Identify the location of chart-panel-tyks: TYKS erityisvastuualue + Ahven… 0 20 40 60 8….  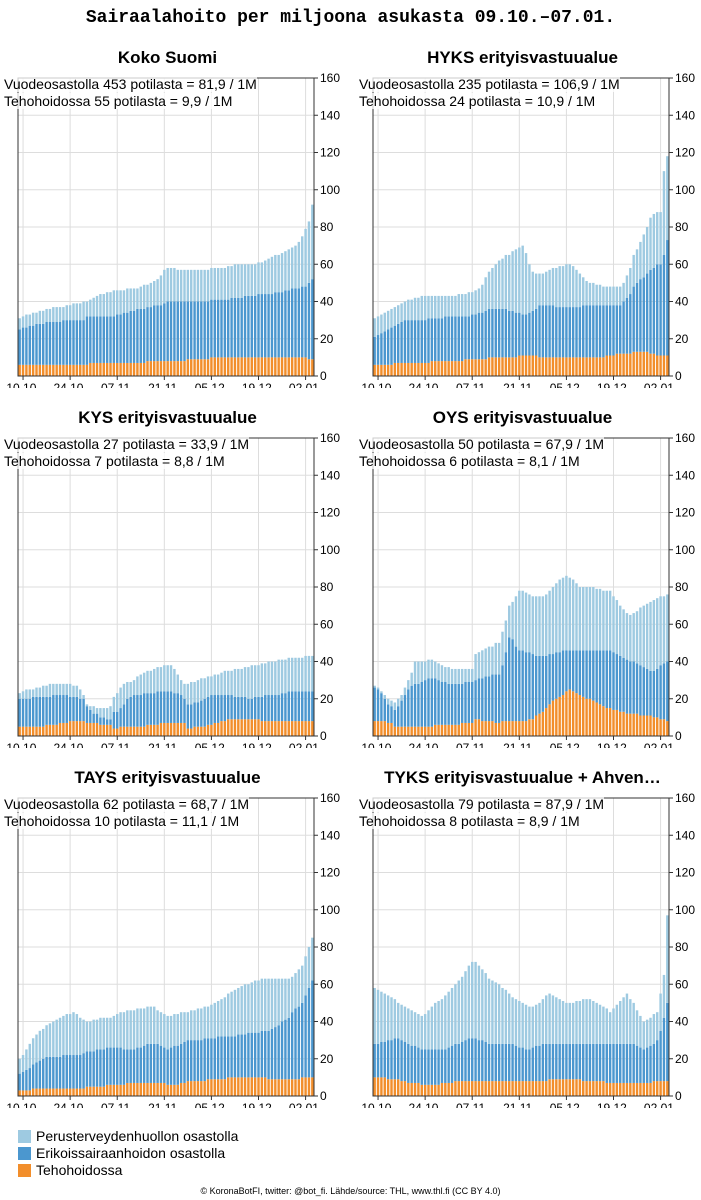
(525, 938).